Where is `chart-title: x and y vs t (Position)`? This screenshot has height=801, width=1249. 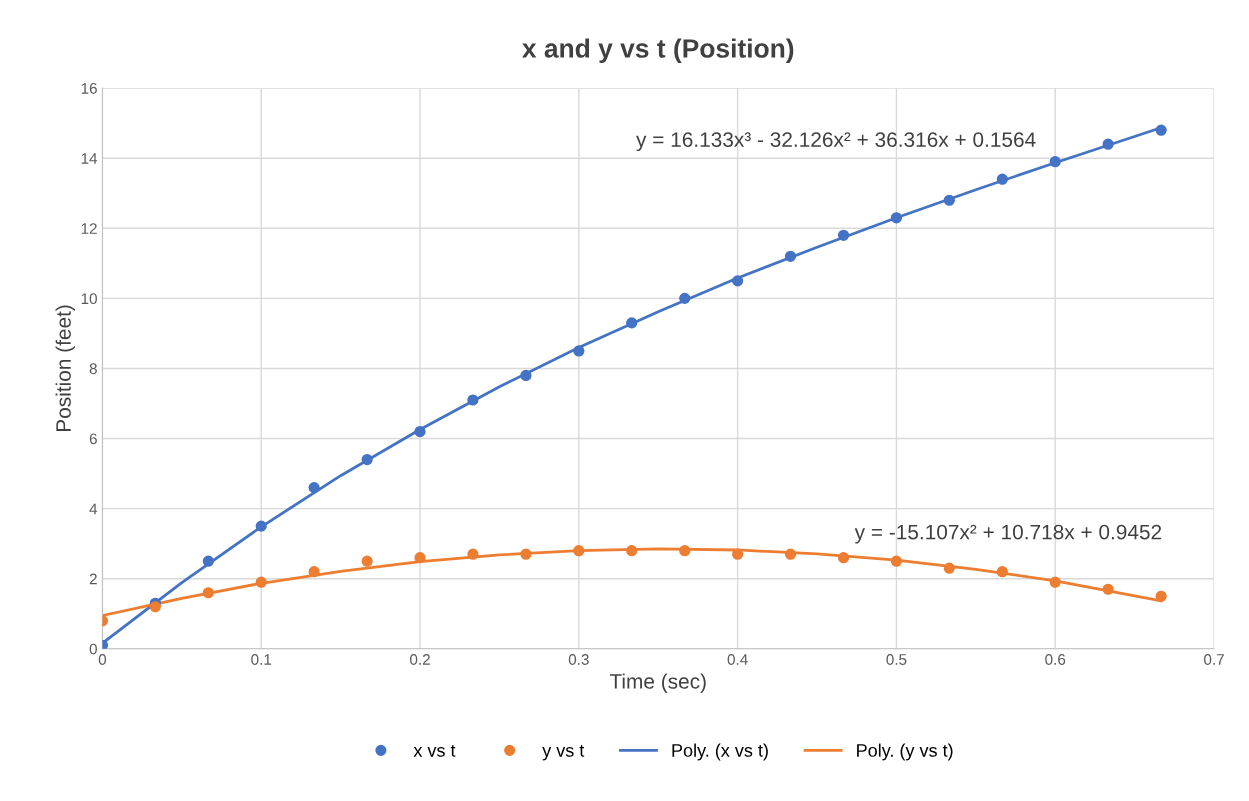 chart-title: x and y vs t (Position) is located at coordinates (658, 51).